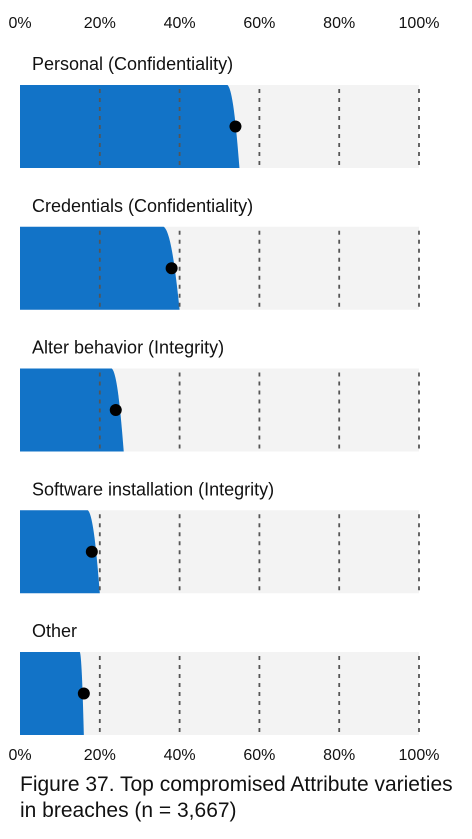  Describe the element at coordinates (142, 206) in the screenshot. I see `category-label: Credentials (Confidentiality)` at that location.